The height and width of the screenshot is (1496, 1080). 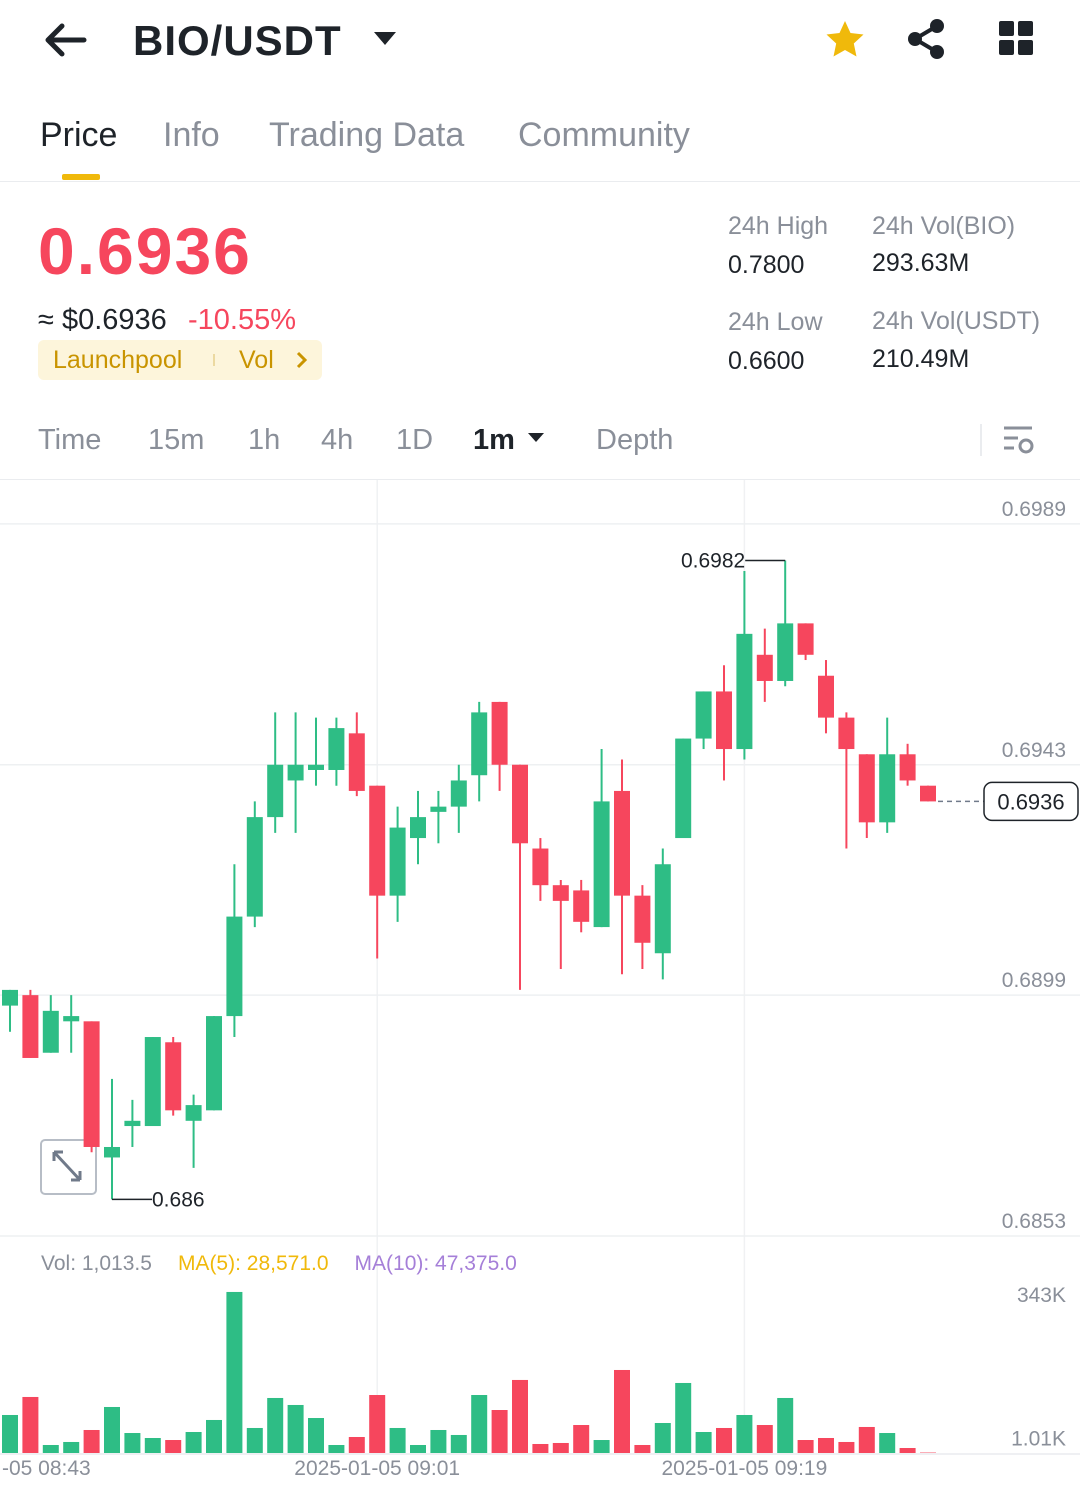 What do you see at coordinates (921, 263) in the screenshot?
I see `stat-value: 293.63M` at bounding box center [921, 263].